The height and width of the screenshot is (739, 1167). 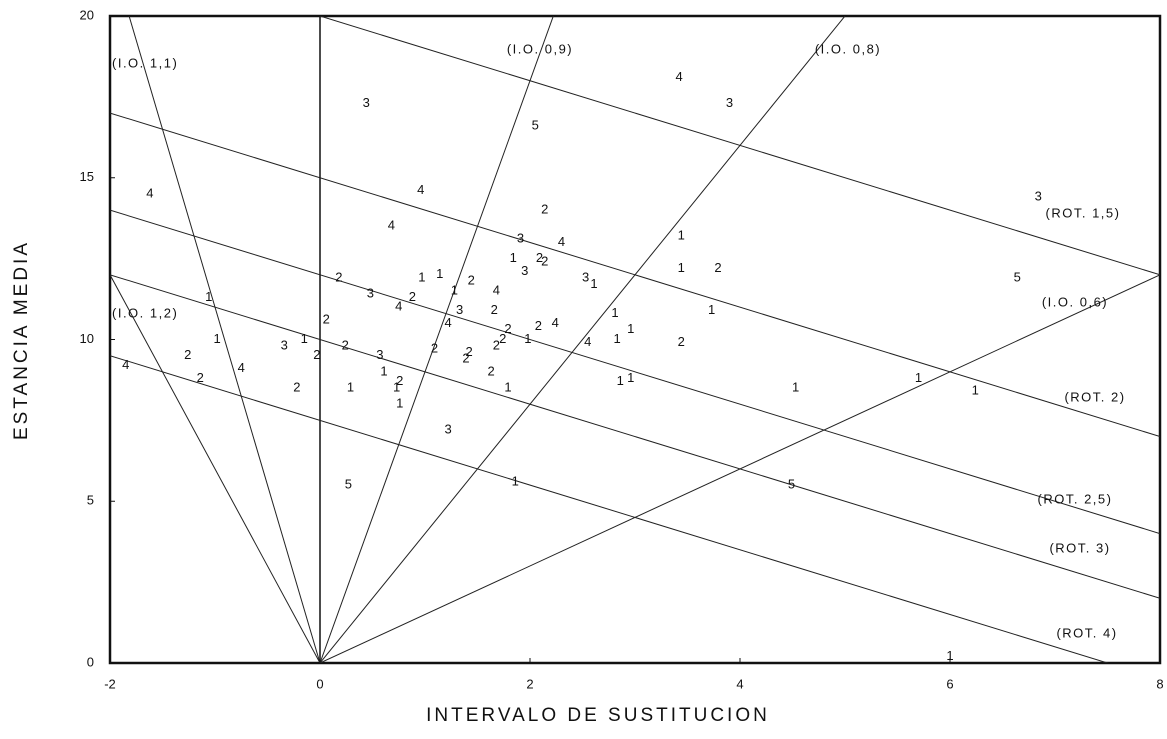 What do you see at coordinates (1075, 498) in the screenshot?
I see `rotation-label: (ROT. 2,5)` at bounding box center [1075, 498].